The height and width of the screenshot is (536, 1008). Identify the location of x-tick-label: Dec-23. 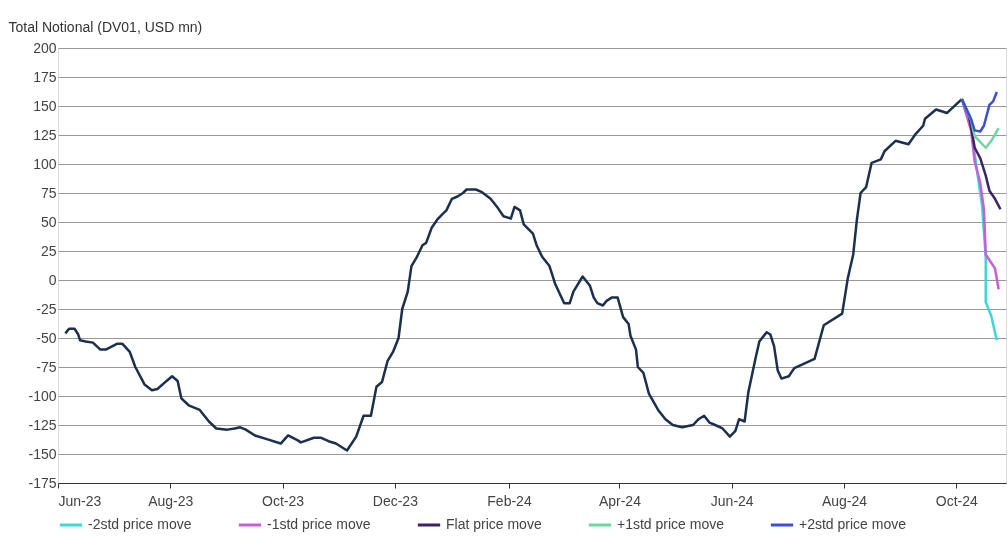
(395, 500).